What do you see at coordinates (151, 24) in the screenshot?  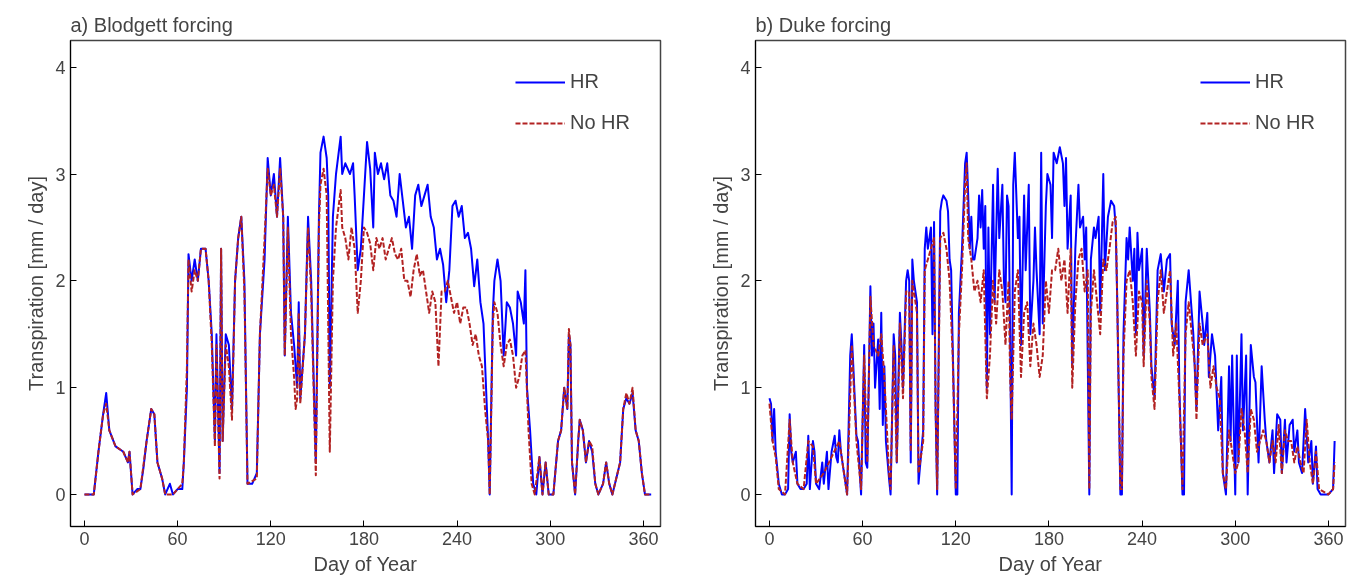 I see `chart-title: a) Blodgett forcing` at bounding box center [151, 24].